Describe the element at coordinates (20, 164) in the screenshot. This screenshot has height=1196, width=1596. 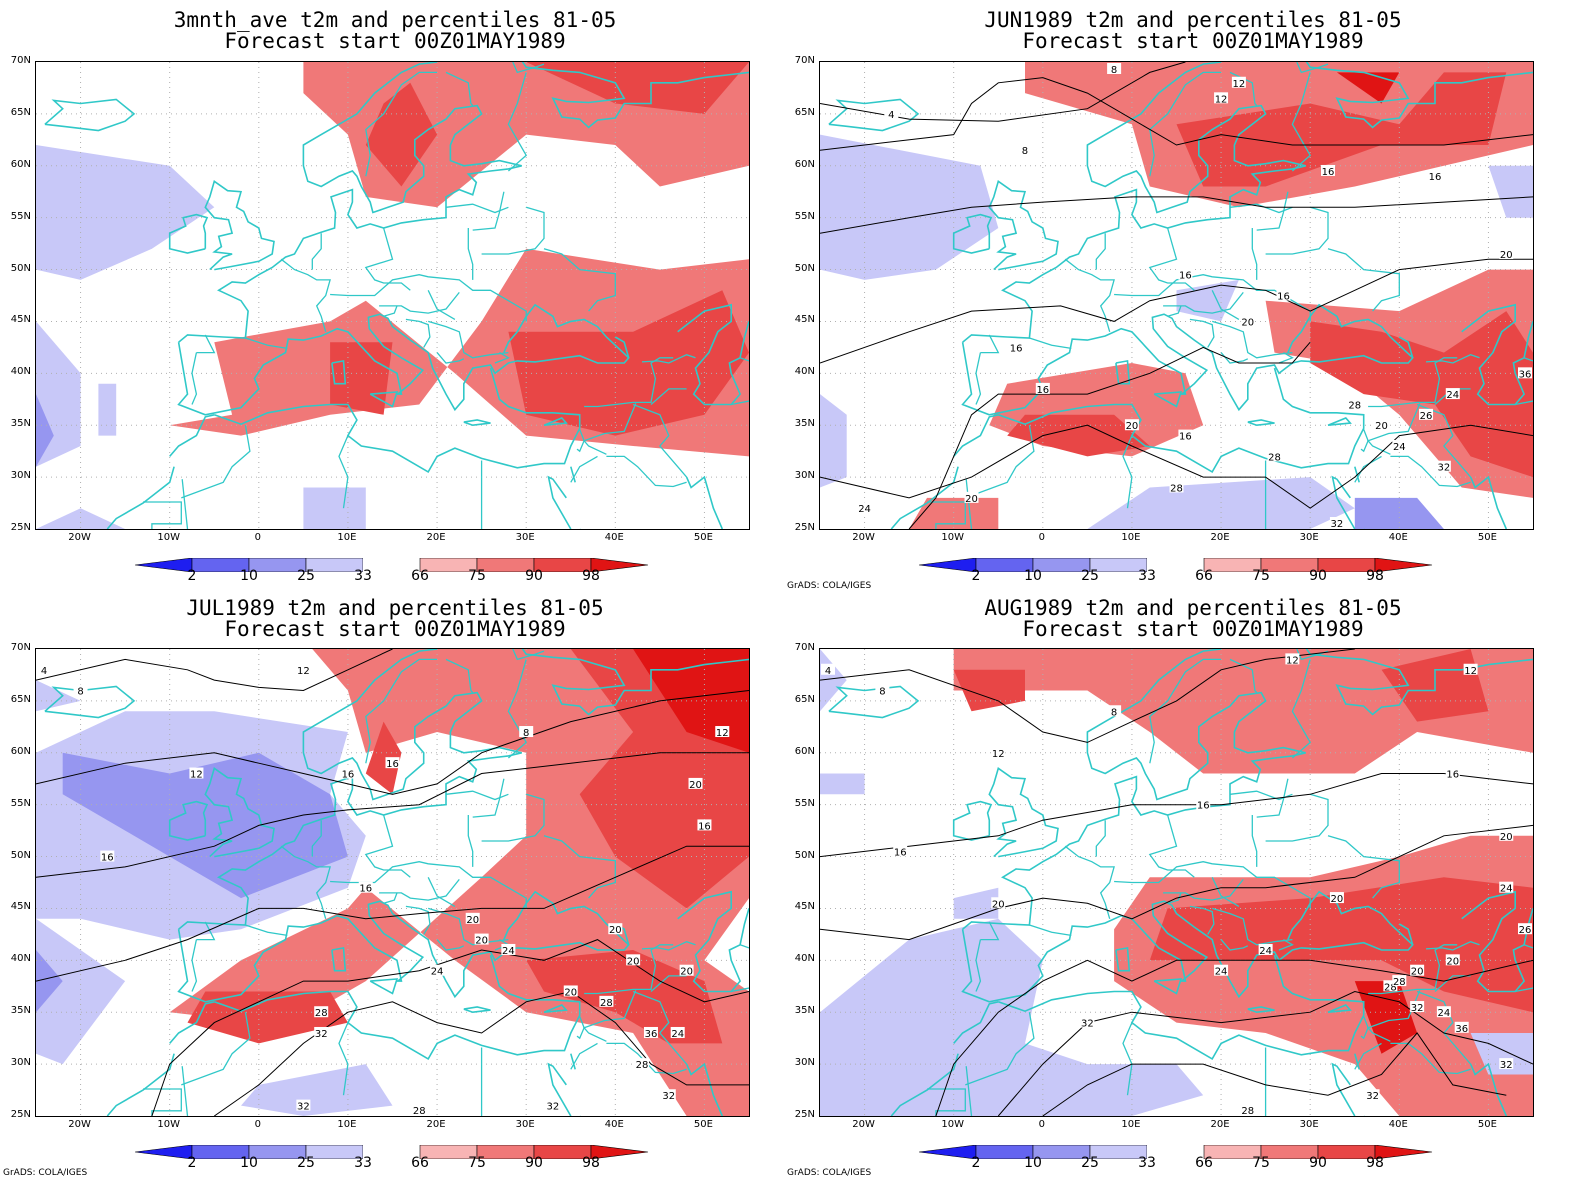
I see `latitude-label: 60N` at that location.